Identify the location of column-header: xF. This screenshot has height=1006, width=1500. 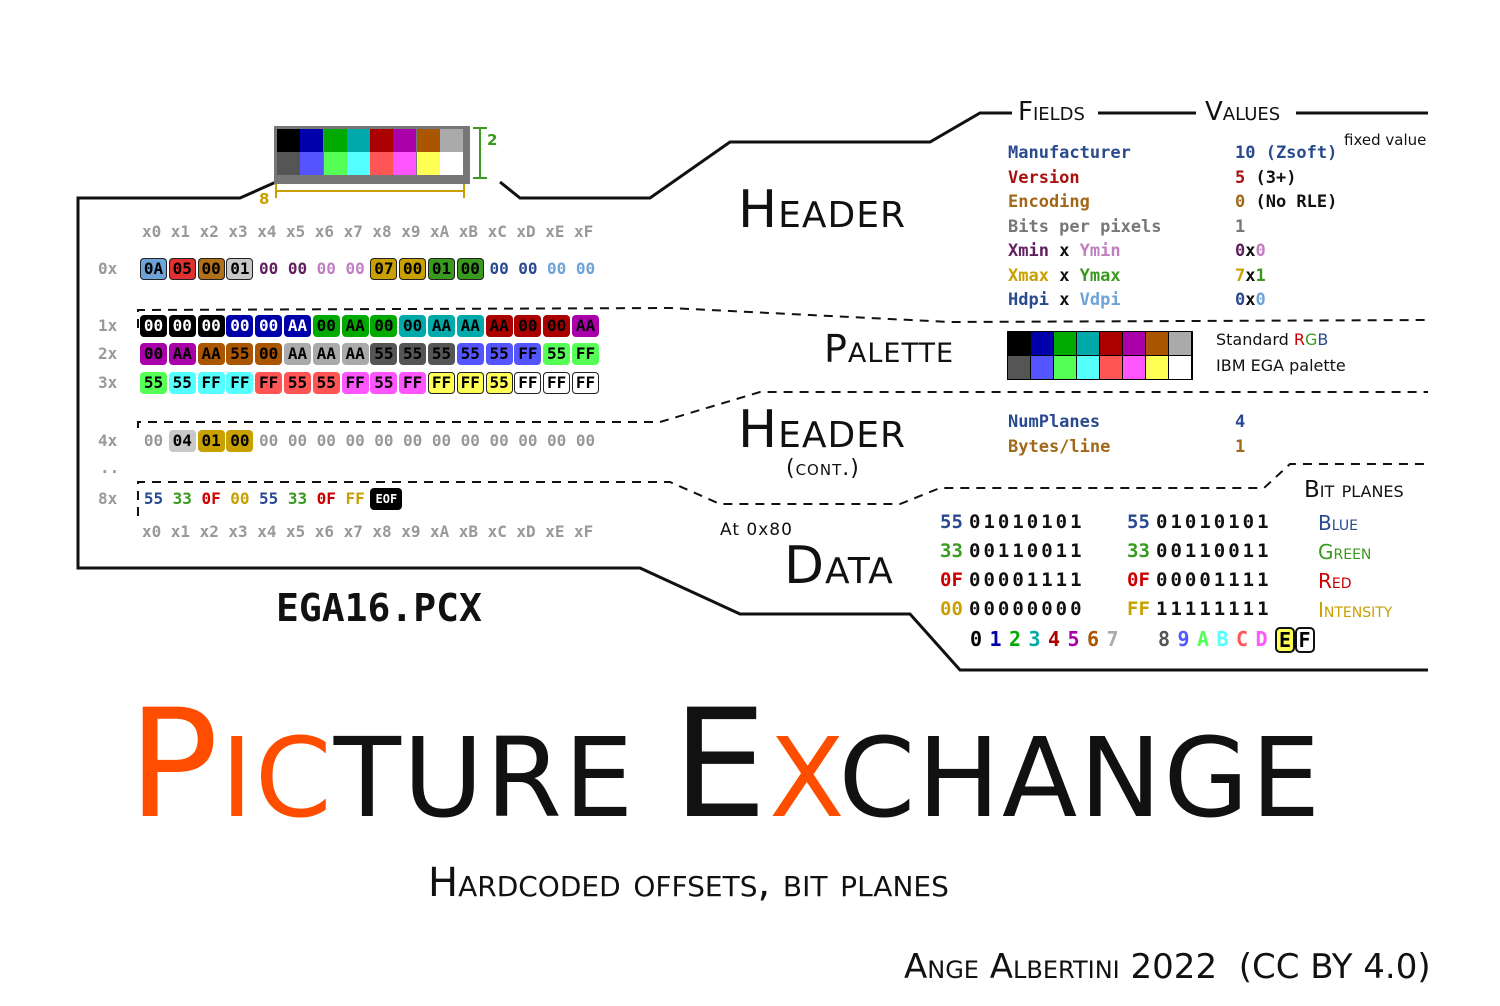
(584, 231).